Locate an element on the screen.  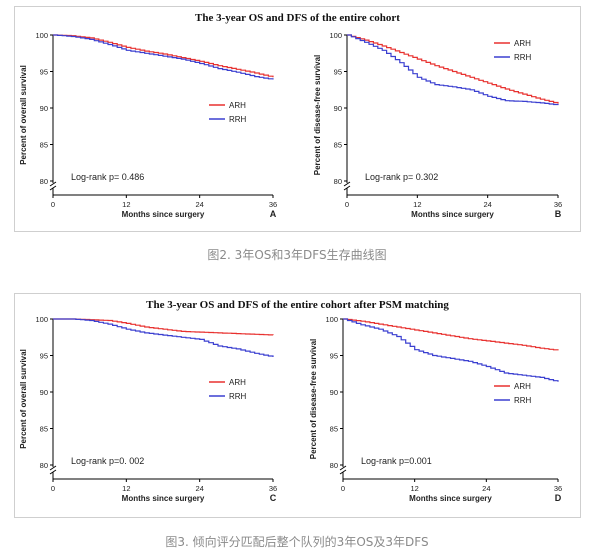
panel-letter: C is located at coordinates (273, 498).